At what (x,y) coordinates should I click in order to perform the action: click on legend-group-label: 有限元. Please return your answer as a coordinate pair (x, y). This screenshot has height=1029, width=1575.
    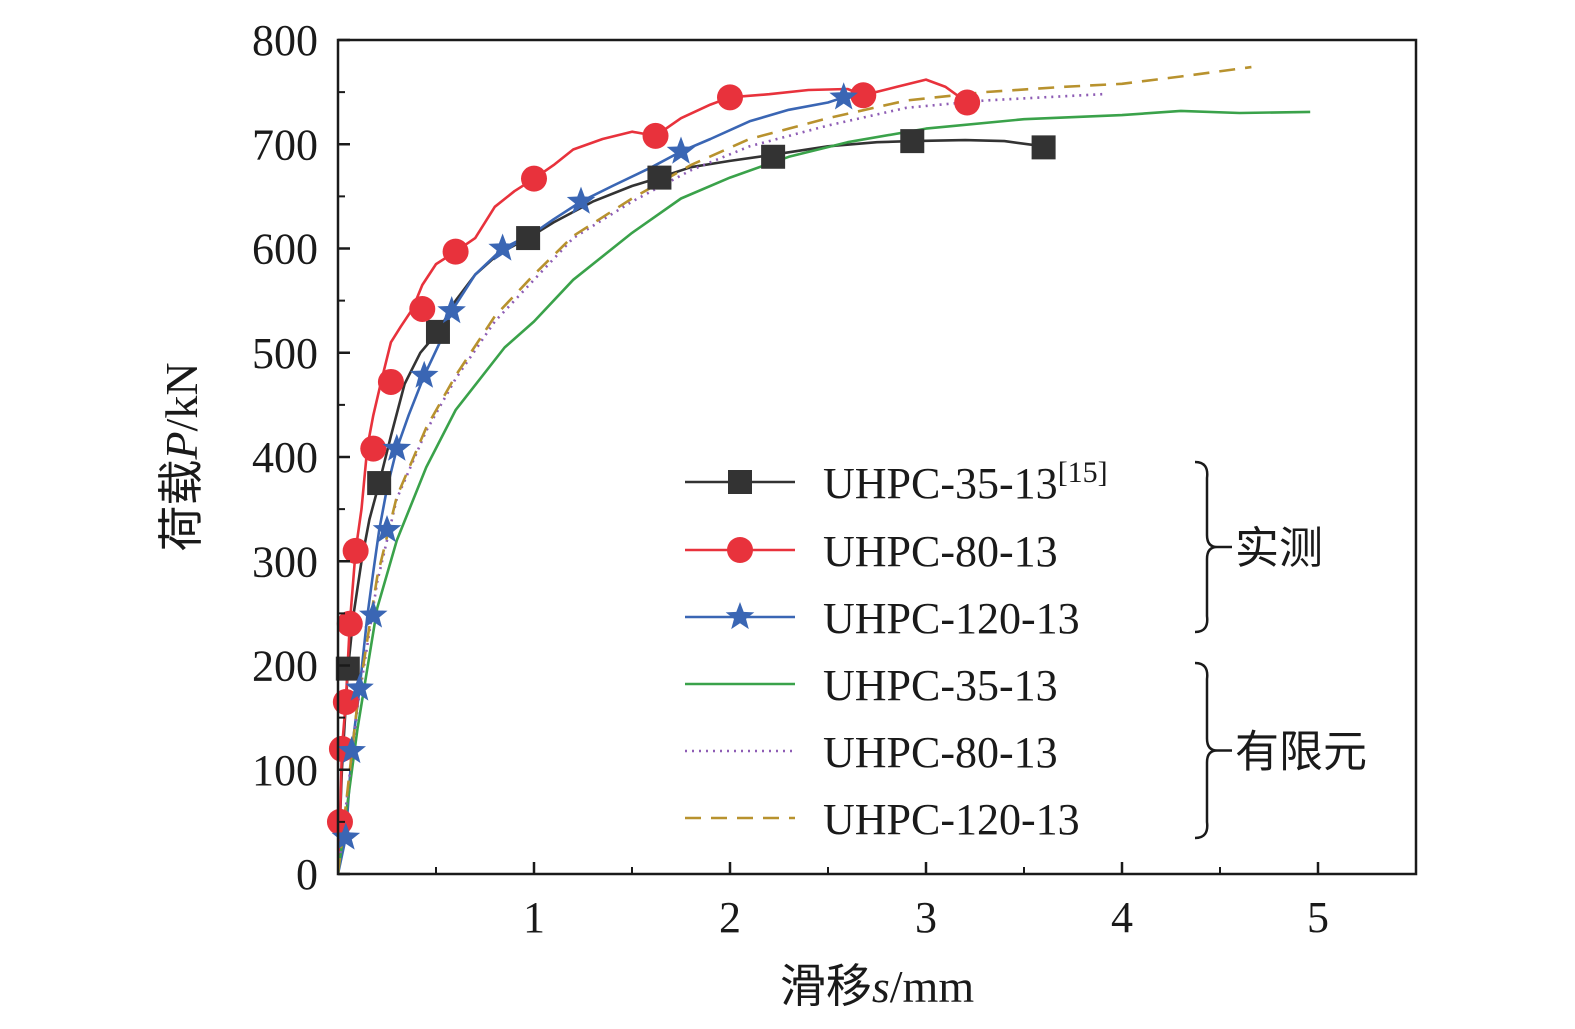
    Looking at the image, I should click on (1301, 752).